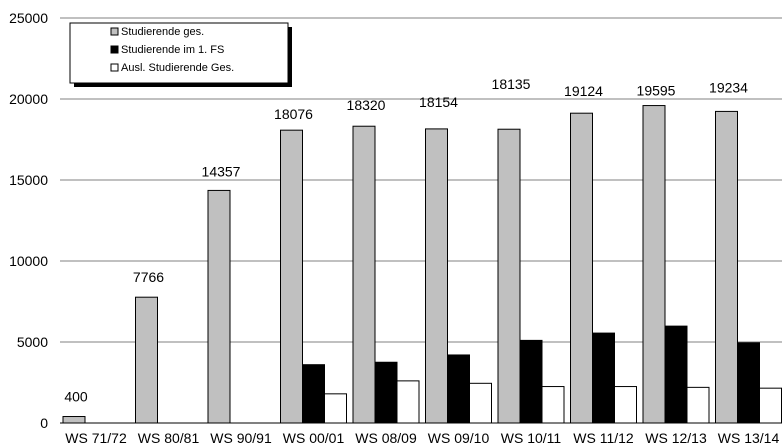  I want to click on data-label: 19124, so click(583, 91).